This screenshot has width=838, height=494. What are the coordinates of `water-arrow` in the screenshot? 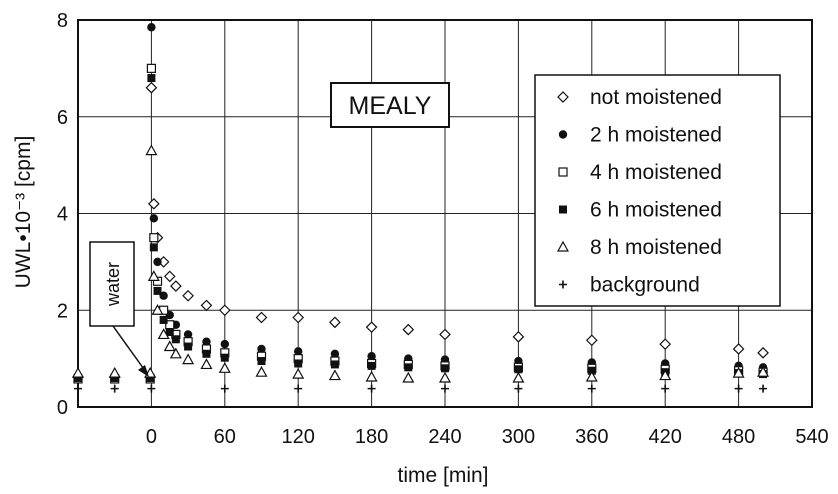 It's located at (129, 349).